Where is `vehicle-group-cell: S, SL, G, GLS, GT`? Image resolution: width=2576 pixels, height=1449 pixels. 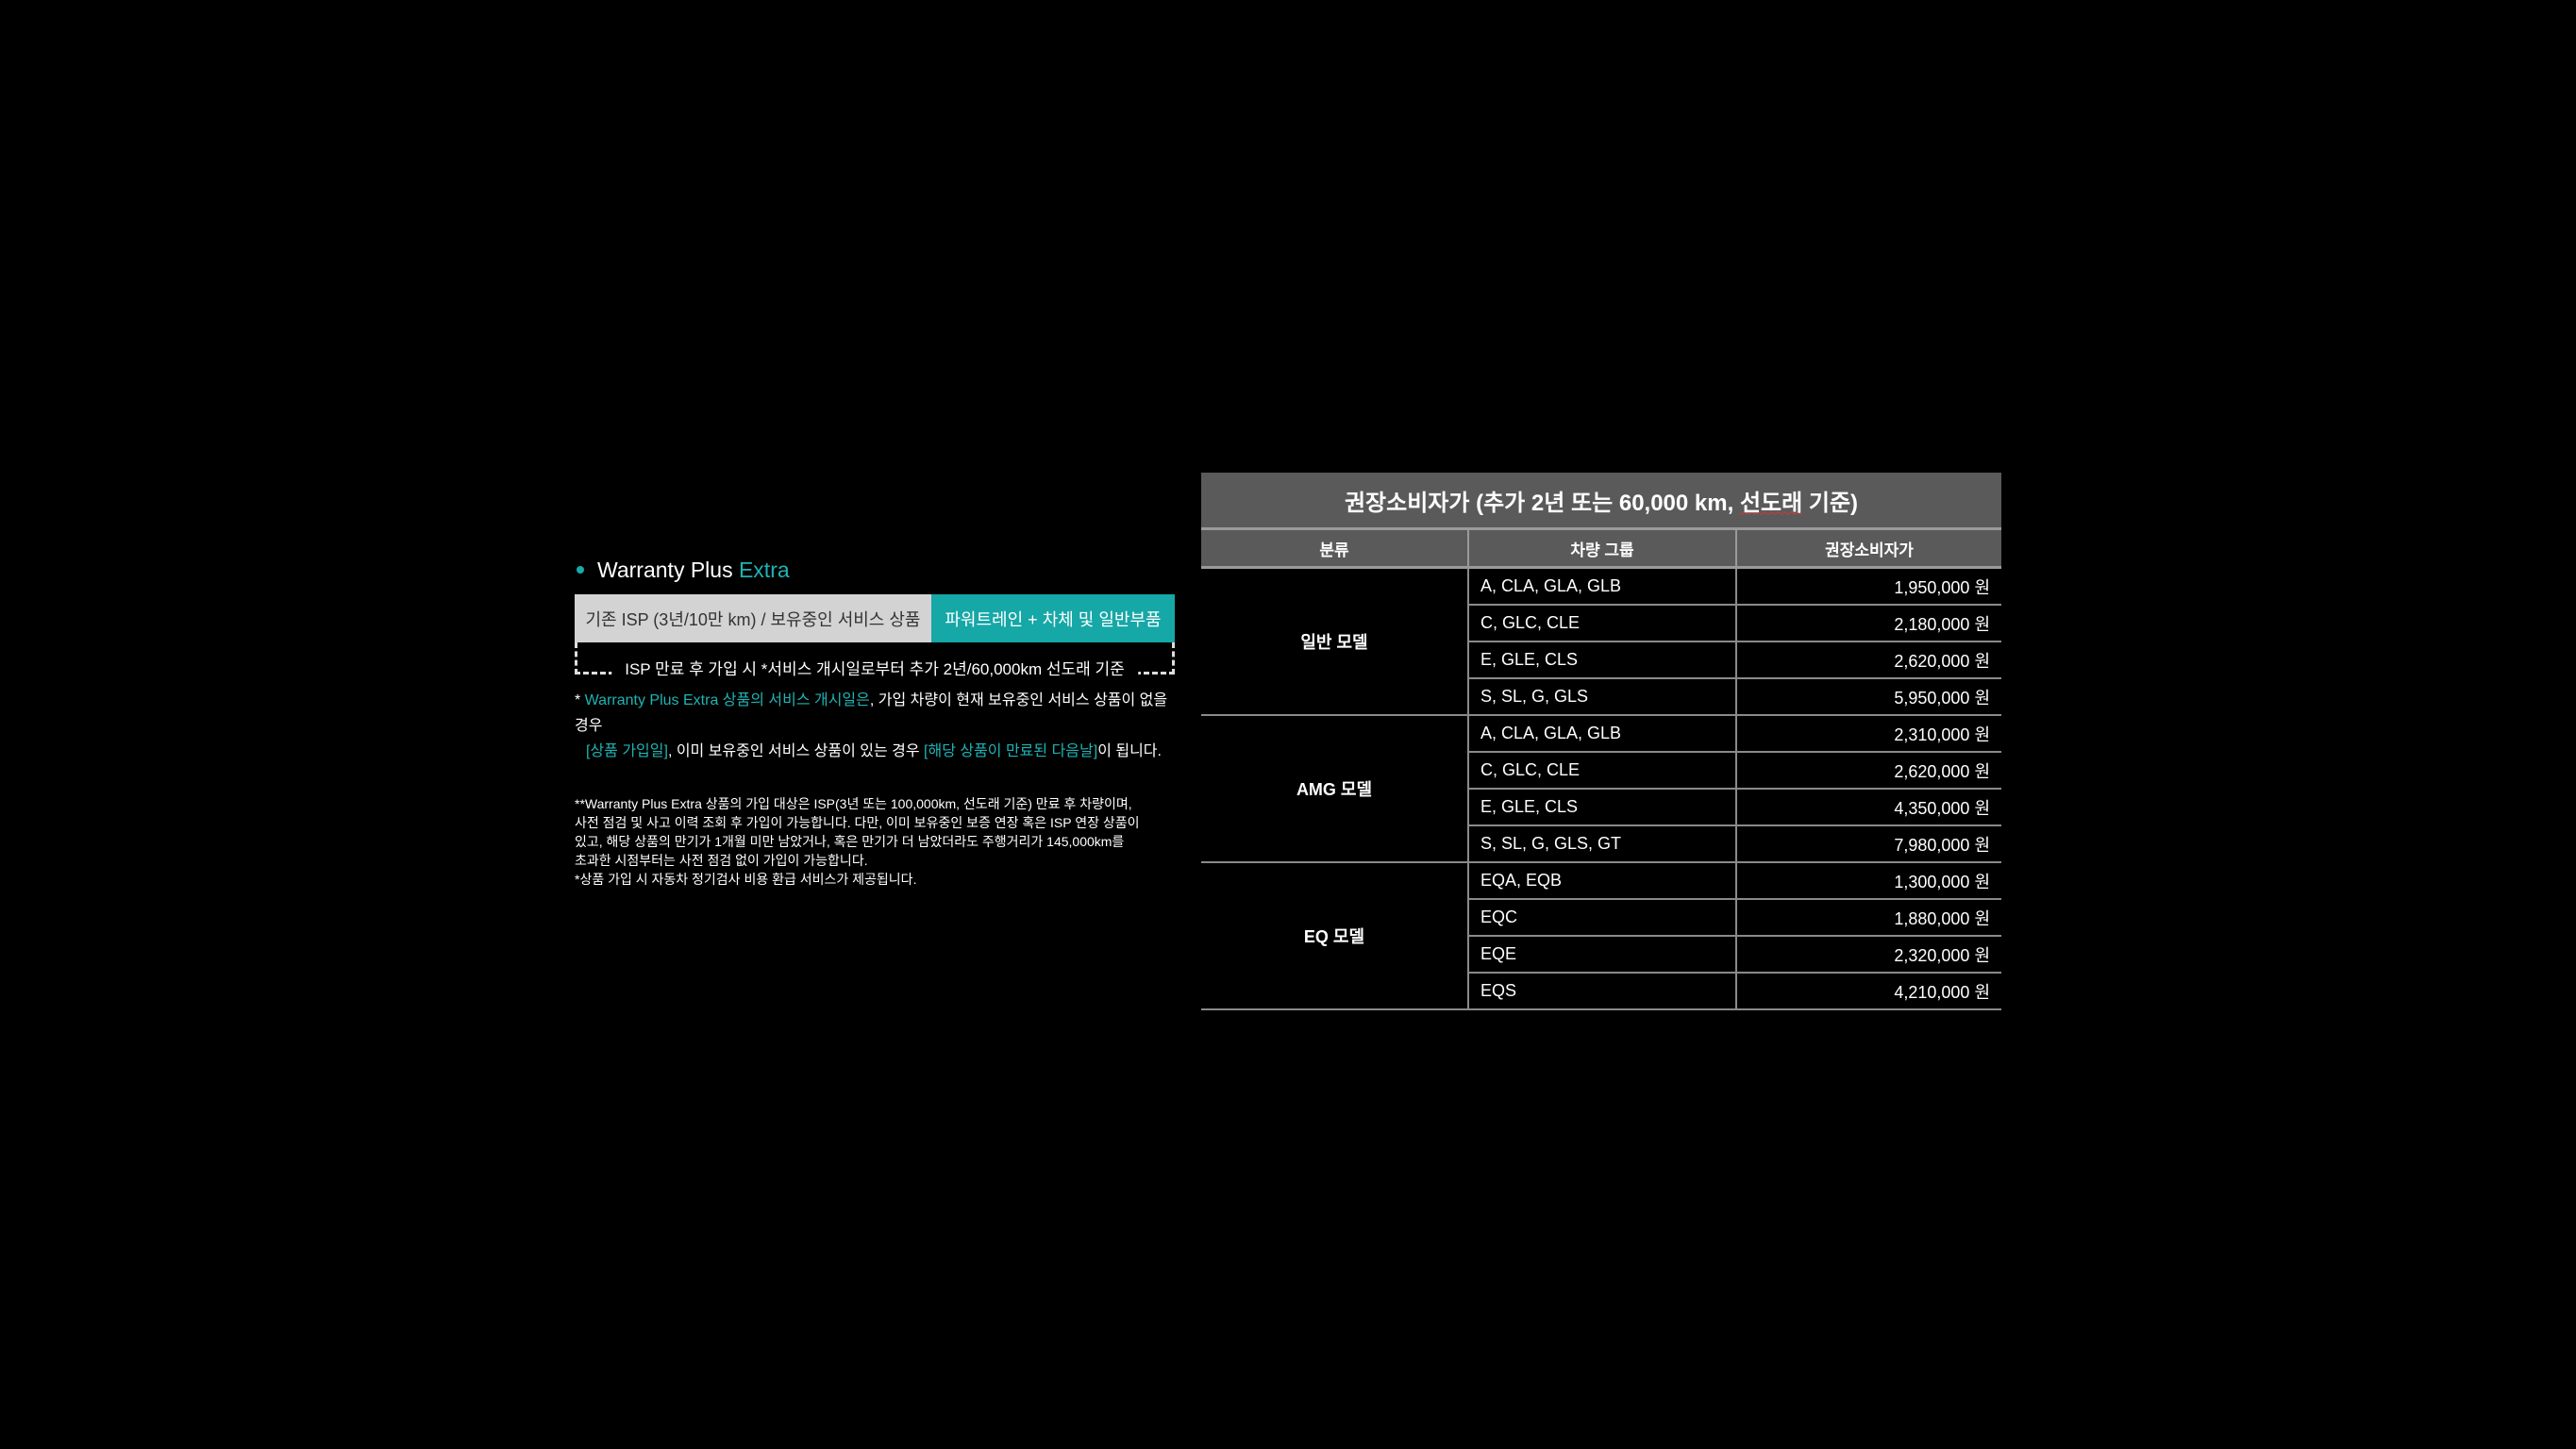
vehicle-group-cell: S, SL, G, GLS, GT is located at coordinates (1602, 844).